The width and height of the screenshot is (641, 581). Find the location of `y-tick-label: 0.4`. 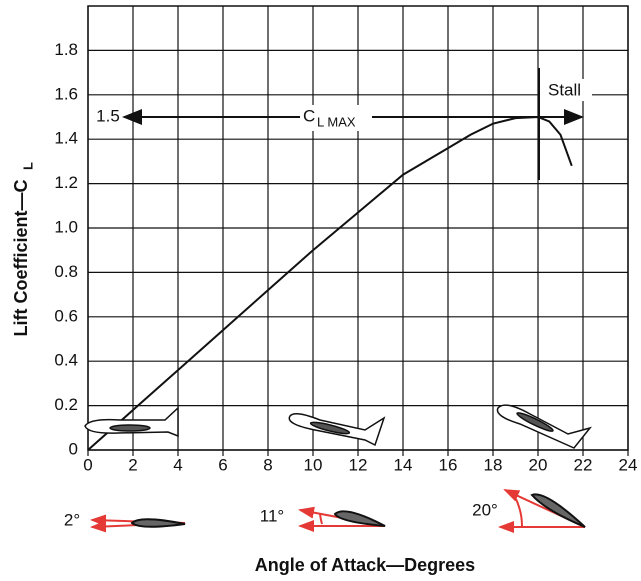

y-tick-label: 0.4 is located at coordinates (66, 360).